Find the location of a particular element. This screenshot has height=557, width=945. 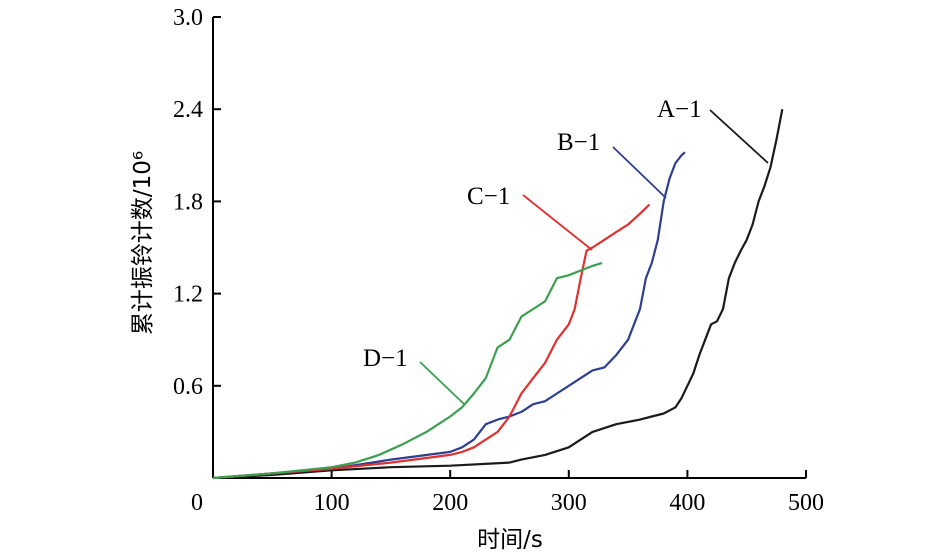

x-tick-label: 200 is located at coordinates (450, 503).